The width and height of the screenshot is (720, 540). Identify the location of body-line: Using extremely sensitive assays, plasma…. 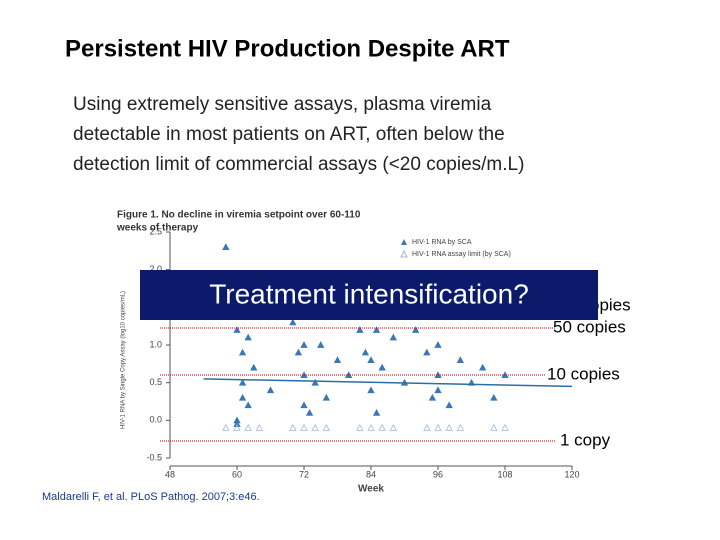
(282, 104).